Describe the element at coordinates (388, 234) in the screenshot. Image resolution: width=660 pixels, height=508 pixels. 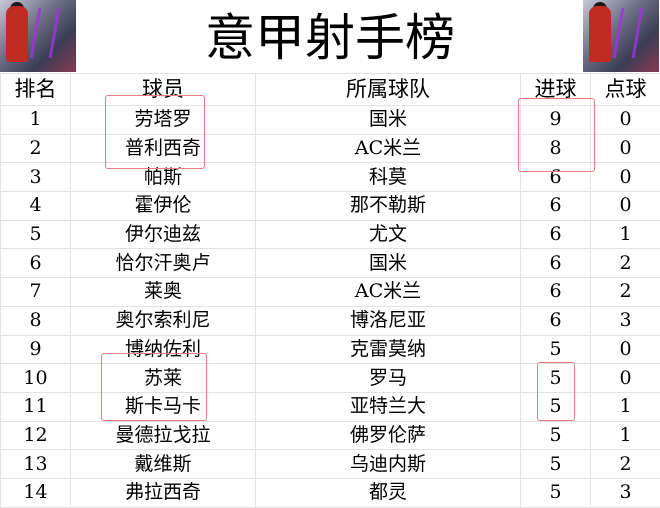
I see `cell-team: 尤文` at that location.